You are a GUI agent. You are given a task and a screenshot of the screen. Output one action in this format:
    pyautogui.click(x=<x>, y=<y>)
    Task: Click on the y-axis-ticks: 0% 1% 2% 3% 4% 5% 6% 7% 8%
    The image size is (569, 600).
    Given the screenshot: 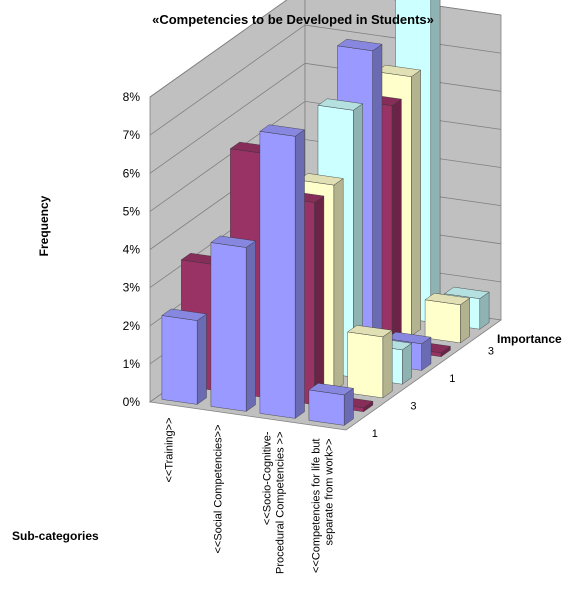 What is the action you would take?
    pyautogui.click(x=132, y=249)
    